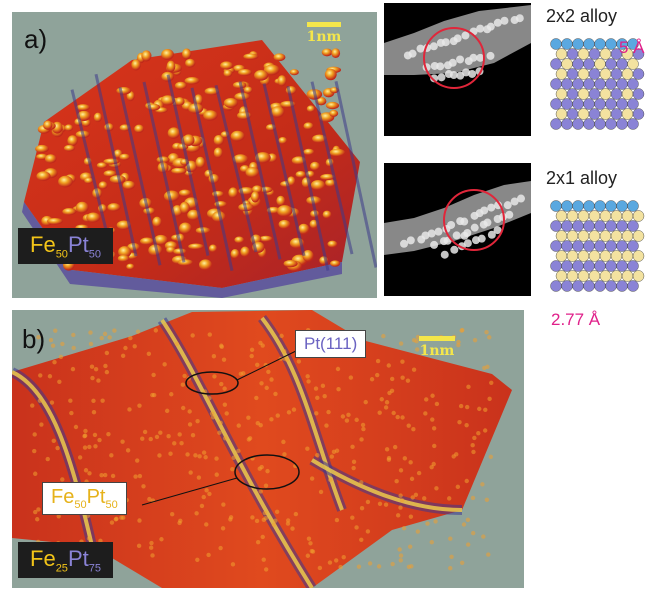 Image resolution: width=660 pixels, height=596 pixels. Describe the element at coordinates (582, 16) in the screenshot. I see `alloy-2x2-title: 2x2 alloy` at that location.